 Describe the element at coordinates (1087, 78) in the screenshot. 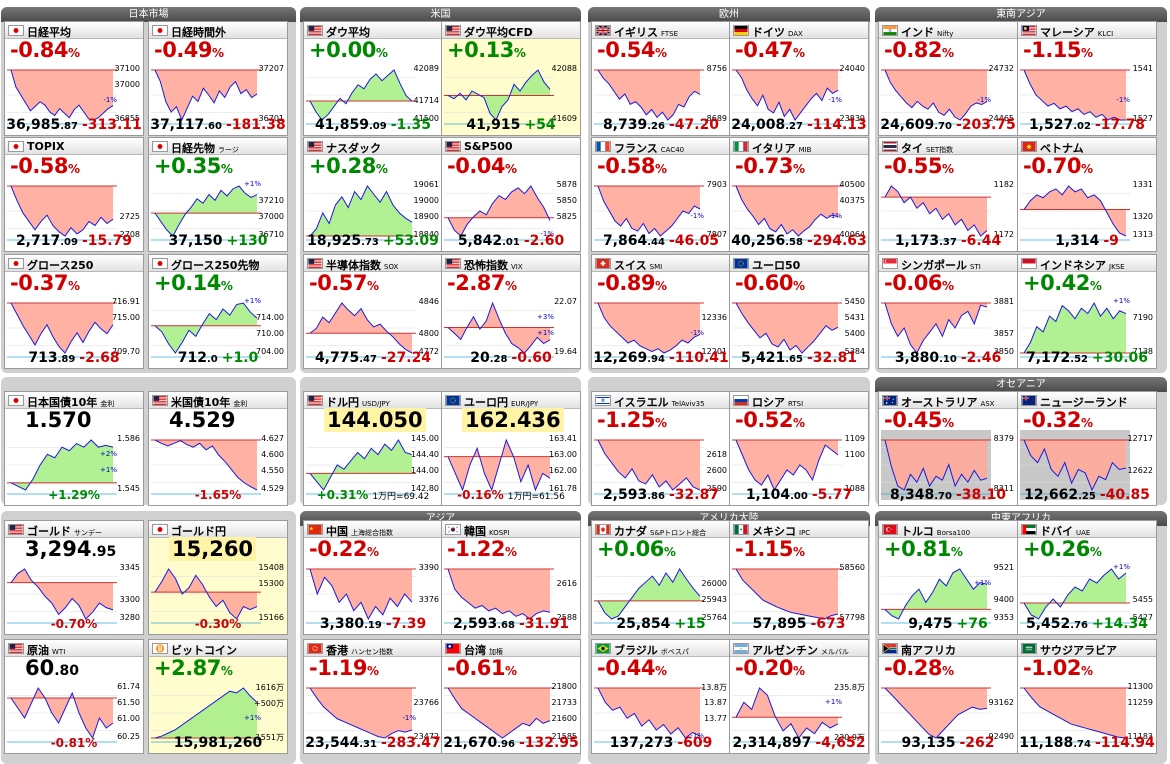

I see `market-card: マレーシア KLCI -1.15% 1541 -1% 1527 1,527.02 -17.78` at that location.